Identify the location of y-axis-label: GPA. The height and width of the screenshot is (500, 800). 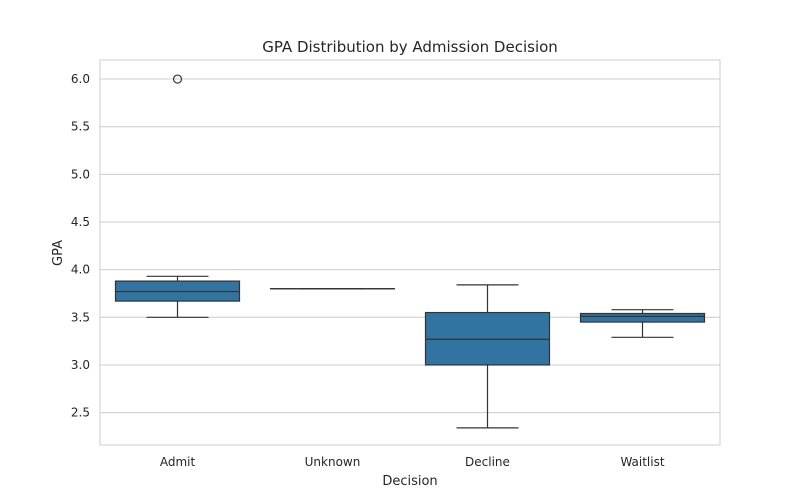
(58, 253).